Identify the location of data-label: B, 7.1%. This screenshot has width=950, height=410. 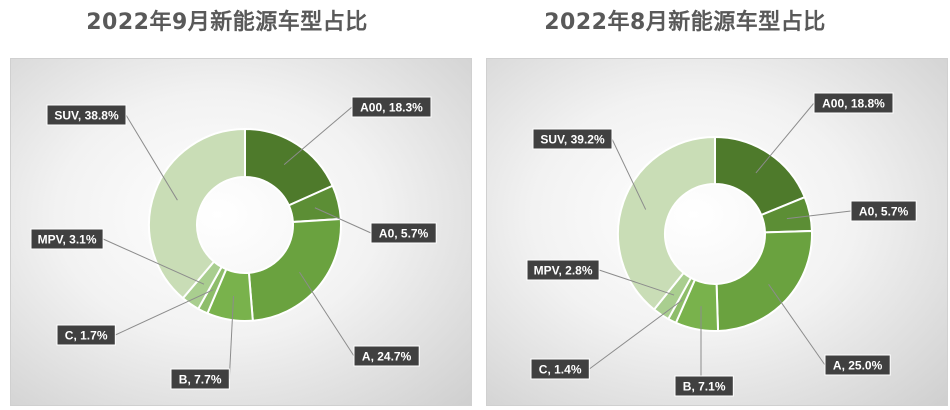
(704, 387).